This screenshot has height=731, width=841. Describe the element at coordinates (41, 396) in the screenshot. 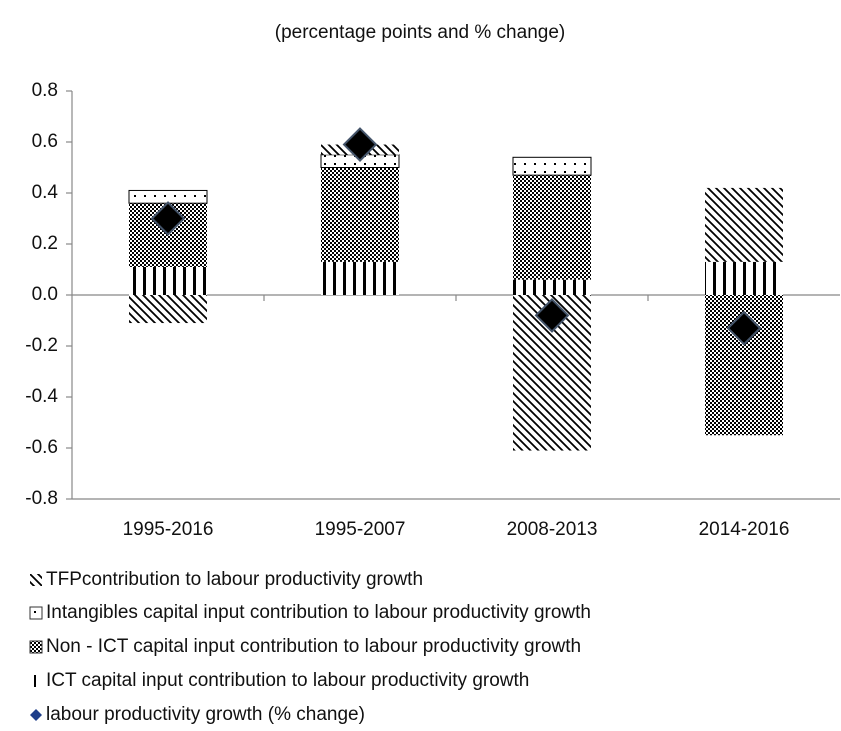

I see `y-tick-label: -0.4` at that location.